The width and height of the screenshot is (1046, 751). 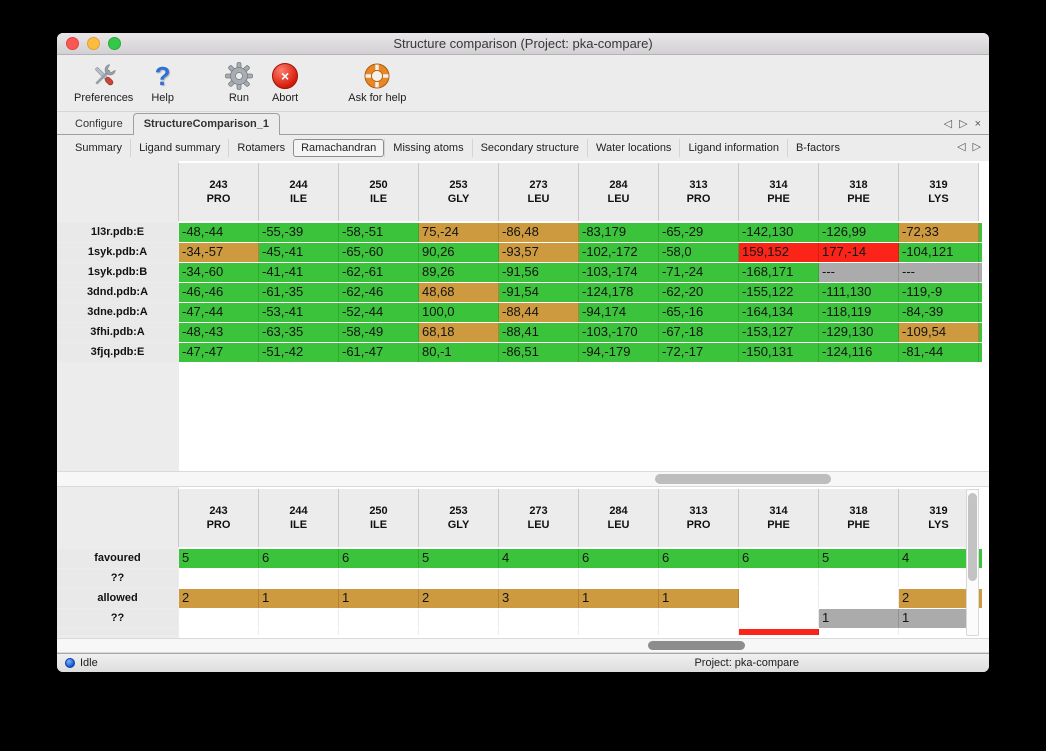 What do you see at coordinates (219, 598) in the screenshot?
I see `cell-allowed-243: 2` at bounding box center [219, 598].